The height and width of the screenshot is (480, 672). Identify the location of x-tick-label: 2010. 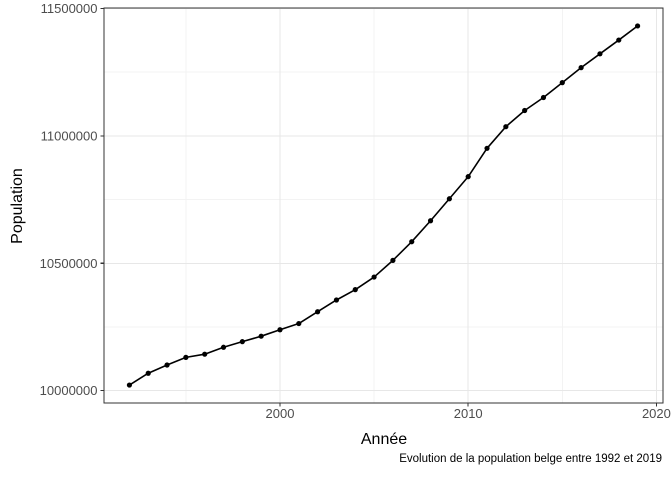
(468, 413).